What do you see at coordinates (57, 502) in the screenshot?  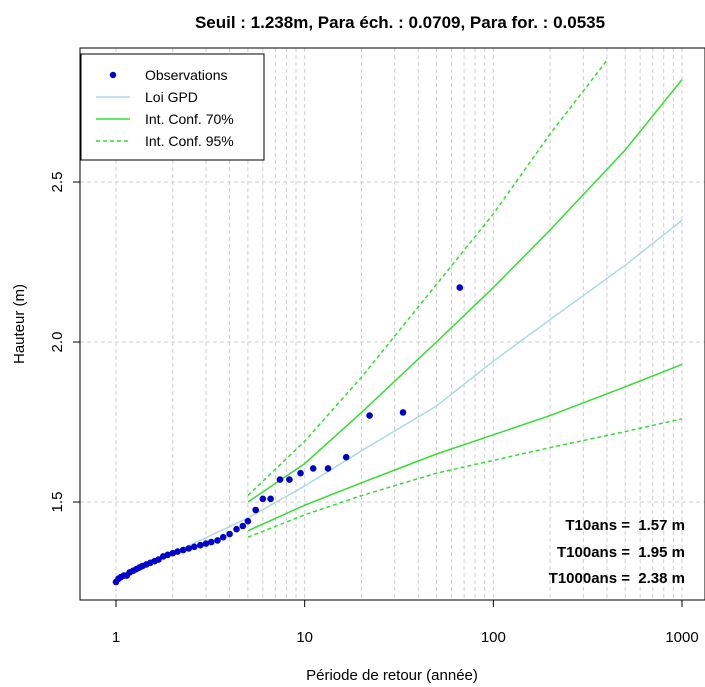 I see `y-tick-label: 1.5` at bounding box center [57, 502].